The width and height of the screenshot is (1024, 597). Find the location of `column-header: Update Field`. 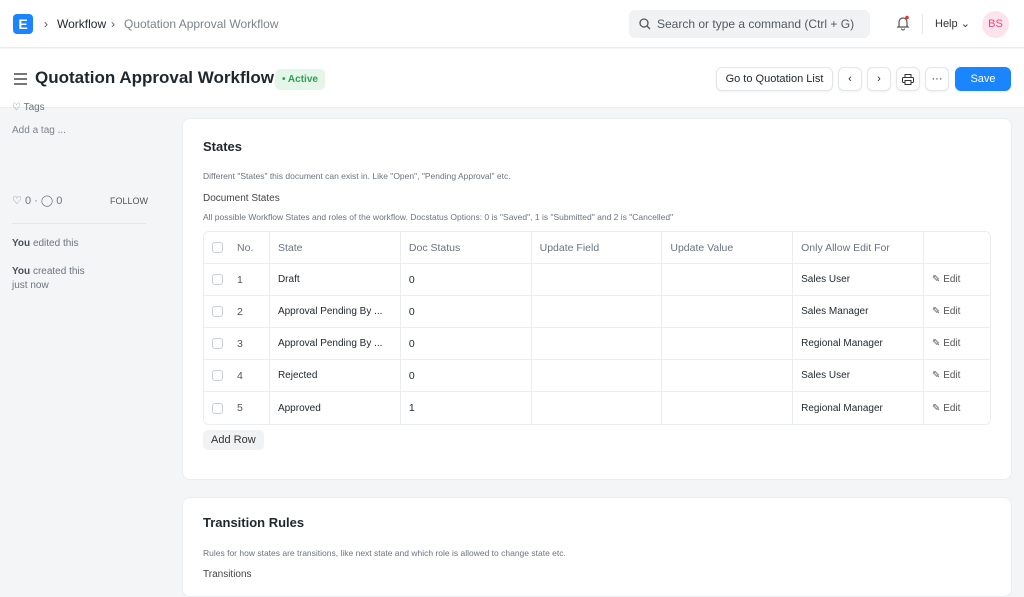

column-header: Update Field is located at coordinates (597, 248).